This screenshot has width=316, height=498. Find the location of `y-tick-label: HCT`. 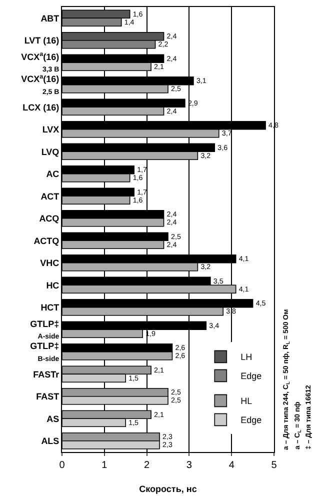

y-tick-label: HCT is located at coordinates (50, 307).